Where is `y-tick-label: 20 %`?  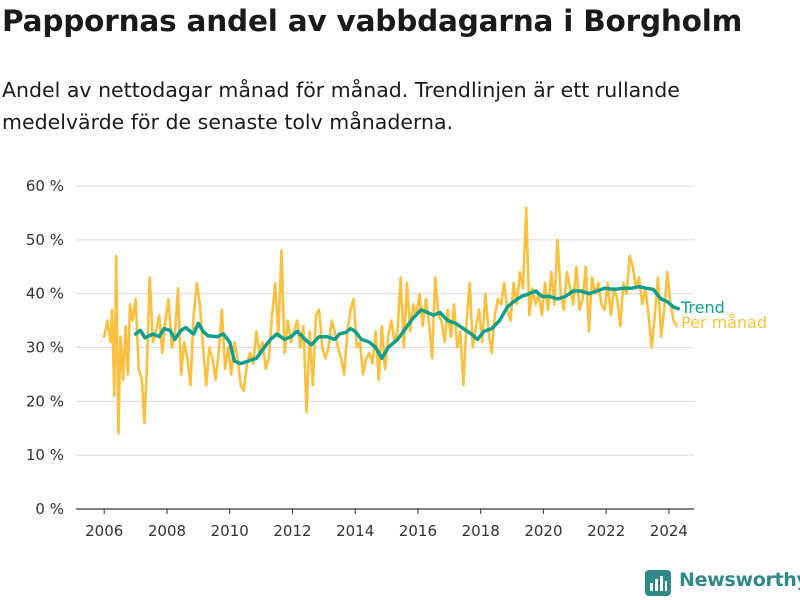 y-tick-label: 20 % is located at coordinates (45, 401).